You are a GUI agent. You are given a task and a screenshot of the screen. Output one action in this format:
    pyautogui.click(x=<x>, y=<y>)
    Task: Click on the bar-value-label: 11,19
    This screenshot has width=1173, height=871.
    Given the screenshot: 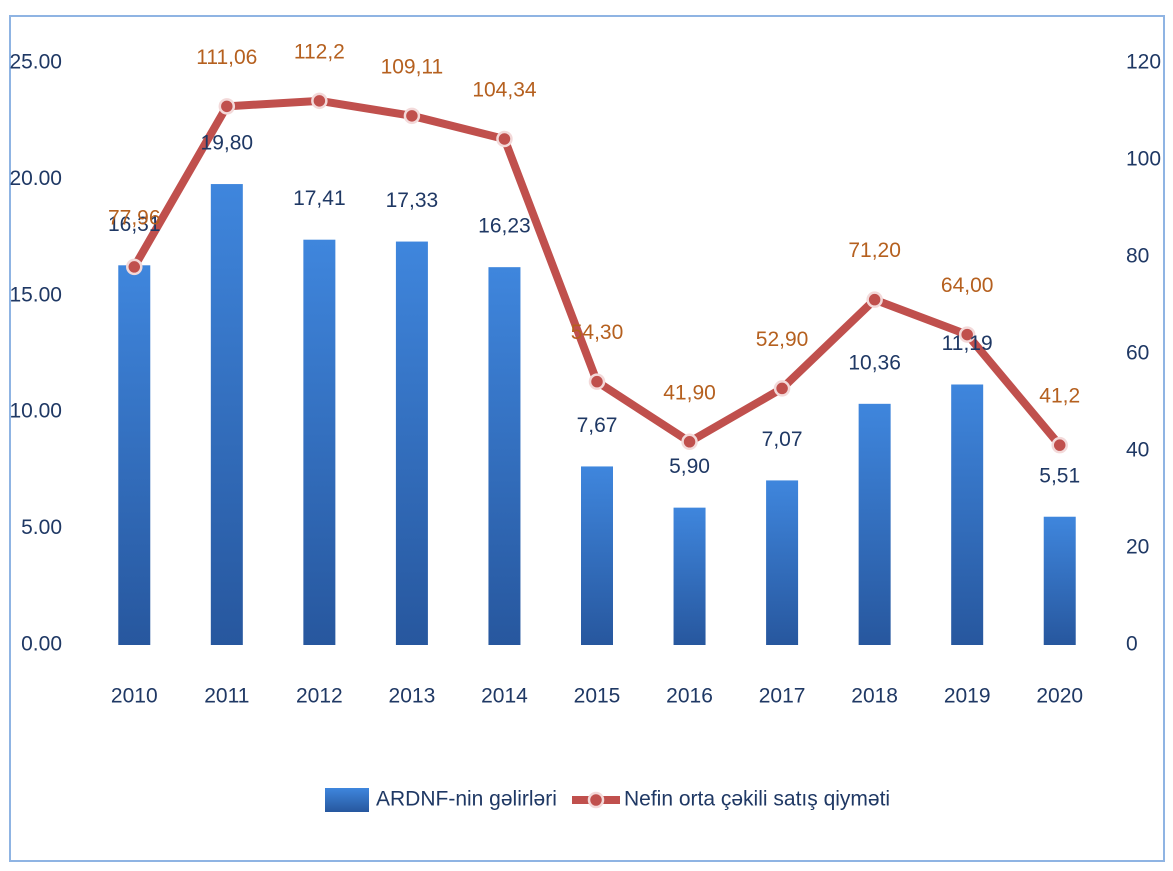 What is the action you would take?
    pyautogui.click(x=967, y=343)
    